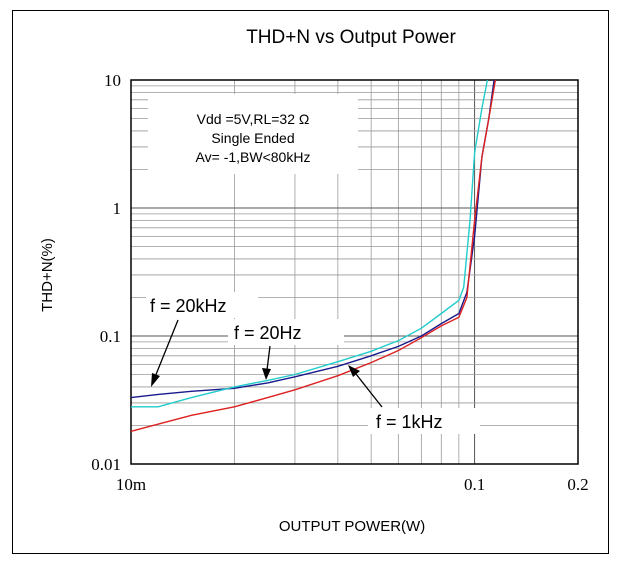  I want to click on annotation-20khz-bg, so click(202, 305).